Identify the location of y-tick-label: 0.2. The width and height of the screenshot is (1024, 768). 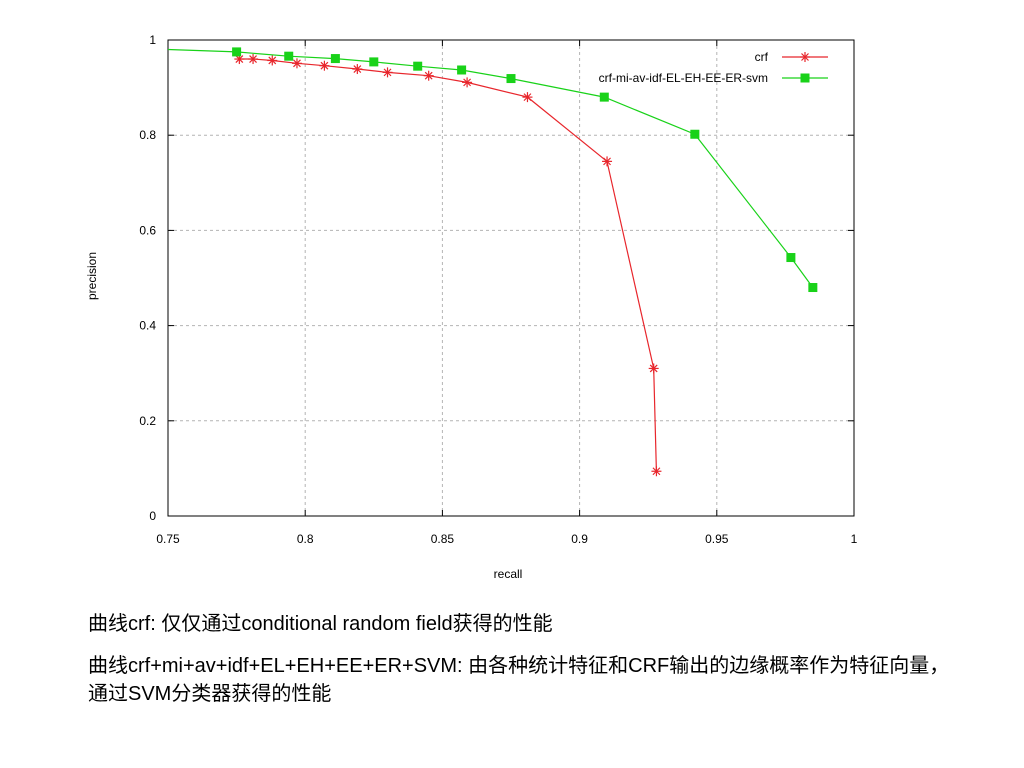
(147, 421).